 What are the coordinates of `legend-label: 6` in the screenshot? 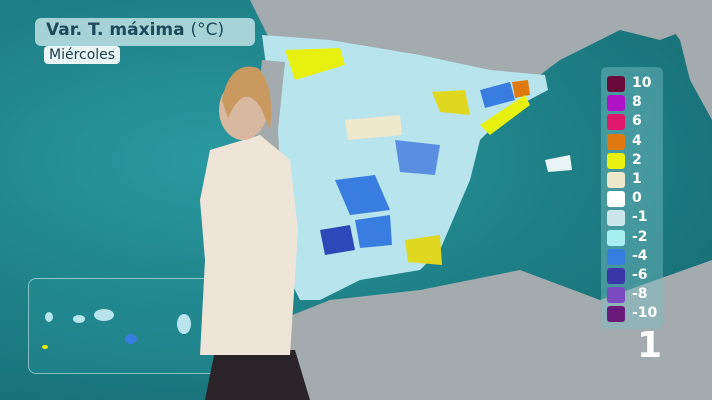 It's located at (637, 121).